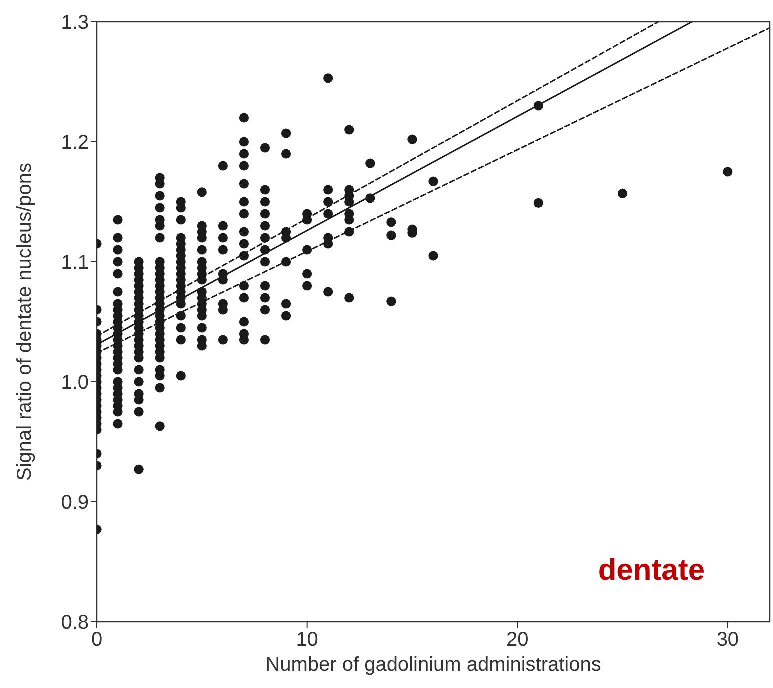 This screenshot has height=688, width=773. What do you see at coordinates (75, 503) in the screenshot?
I see `y-tick-label: 0.9` at bounding box center [75, 503].